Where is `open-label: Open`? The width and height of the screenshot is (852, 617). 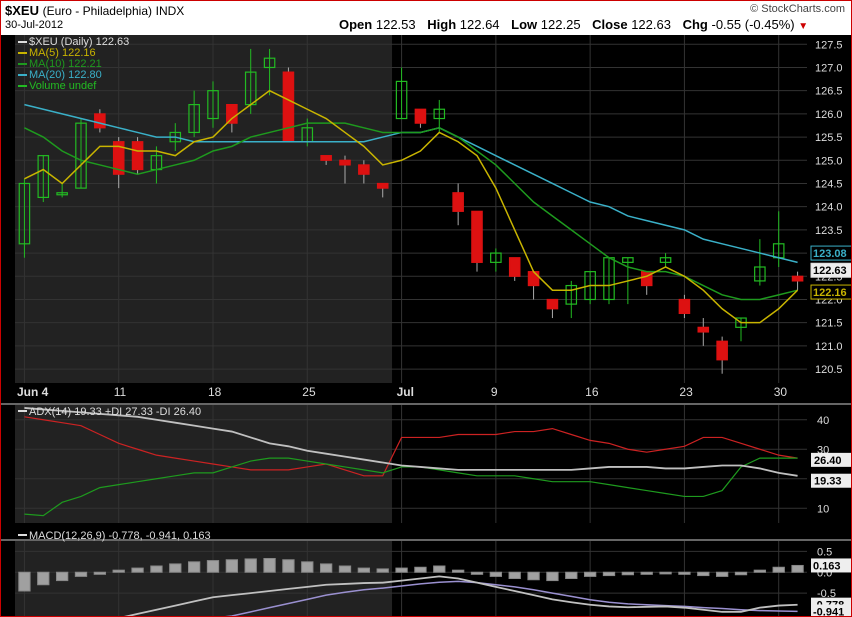
open-label: Open is located at coordinates (356, 24).